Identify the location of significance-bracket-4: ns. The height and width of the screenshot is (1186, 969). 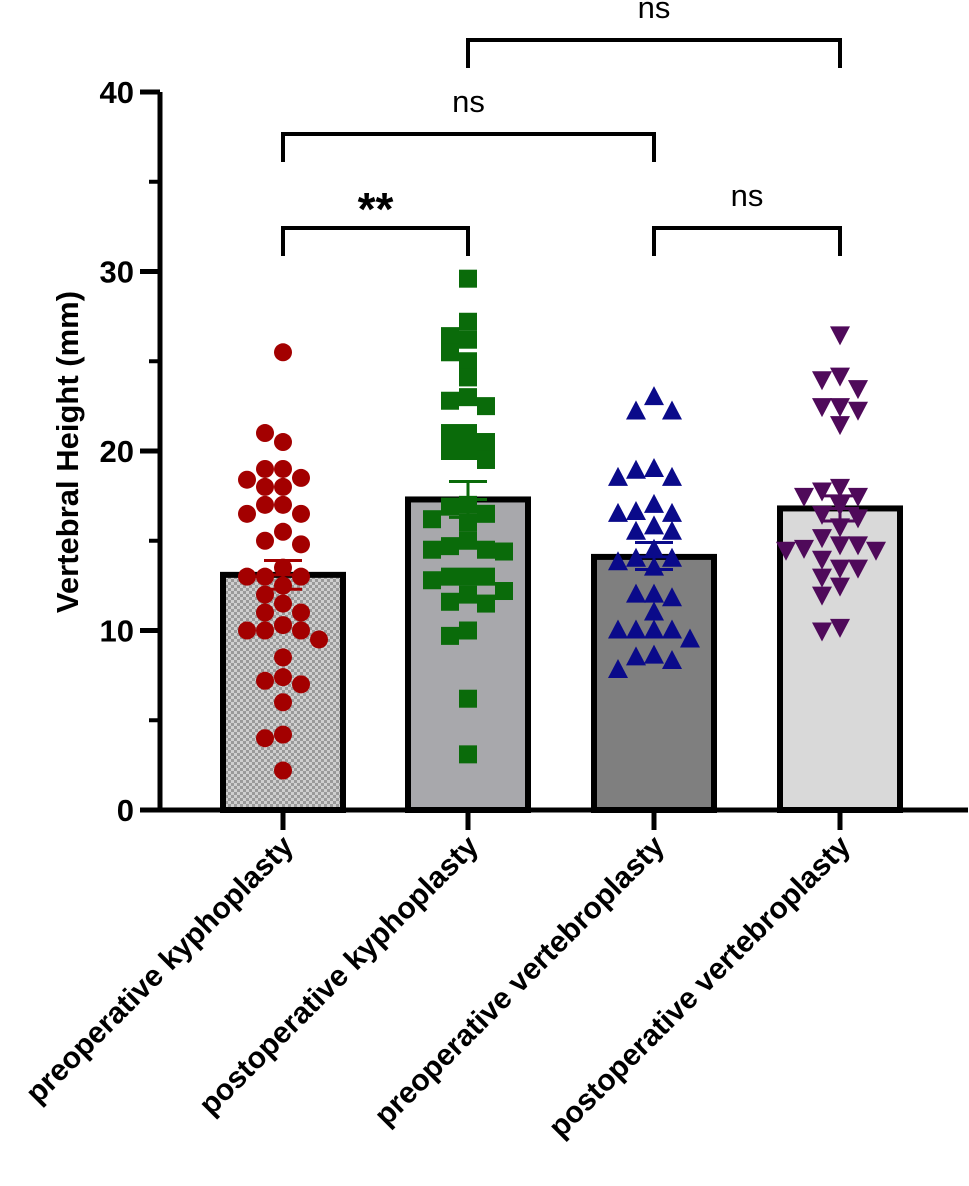
(654, 34).